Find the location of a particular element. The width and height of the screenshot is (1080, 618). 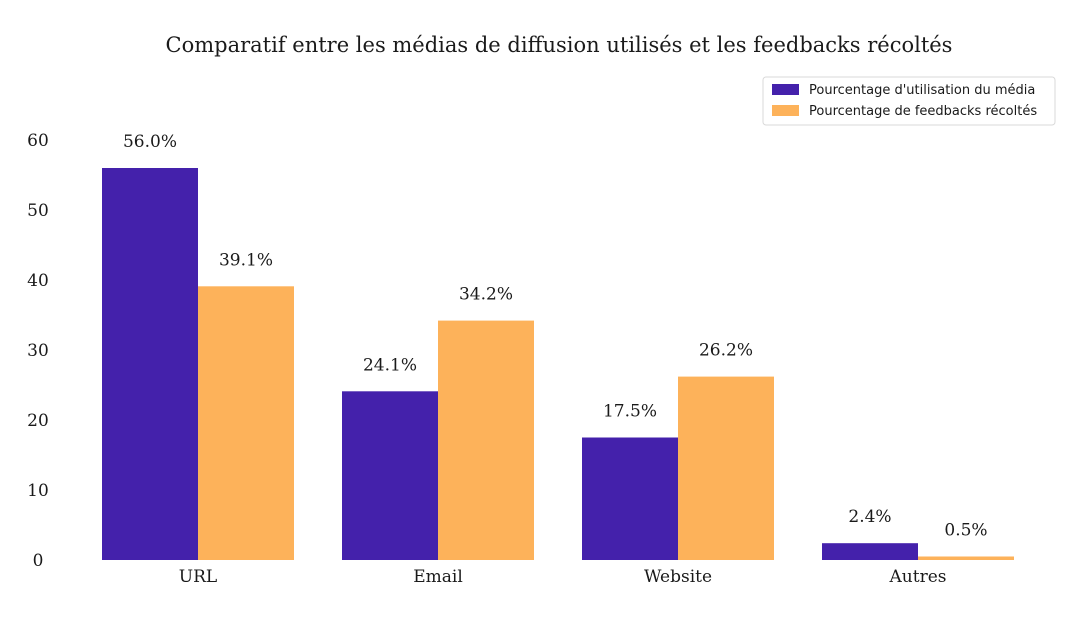

y-tick-label: 50 is located at coordinates (38, 211).